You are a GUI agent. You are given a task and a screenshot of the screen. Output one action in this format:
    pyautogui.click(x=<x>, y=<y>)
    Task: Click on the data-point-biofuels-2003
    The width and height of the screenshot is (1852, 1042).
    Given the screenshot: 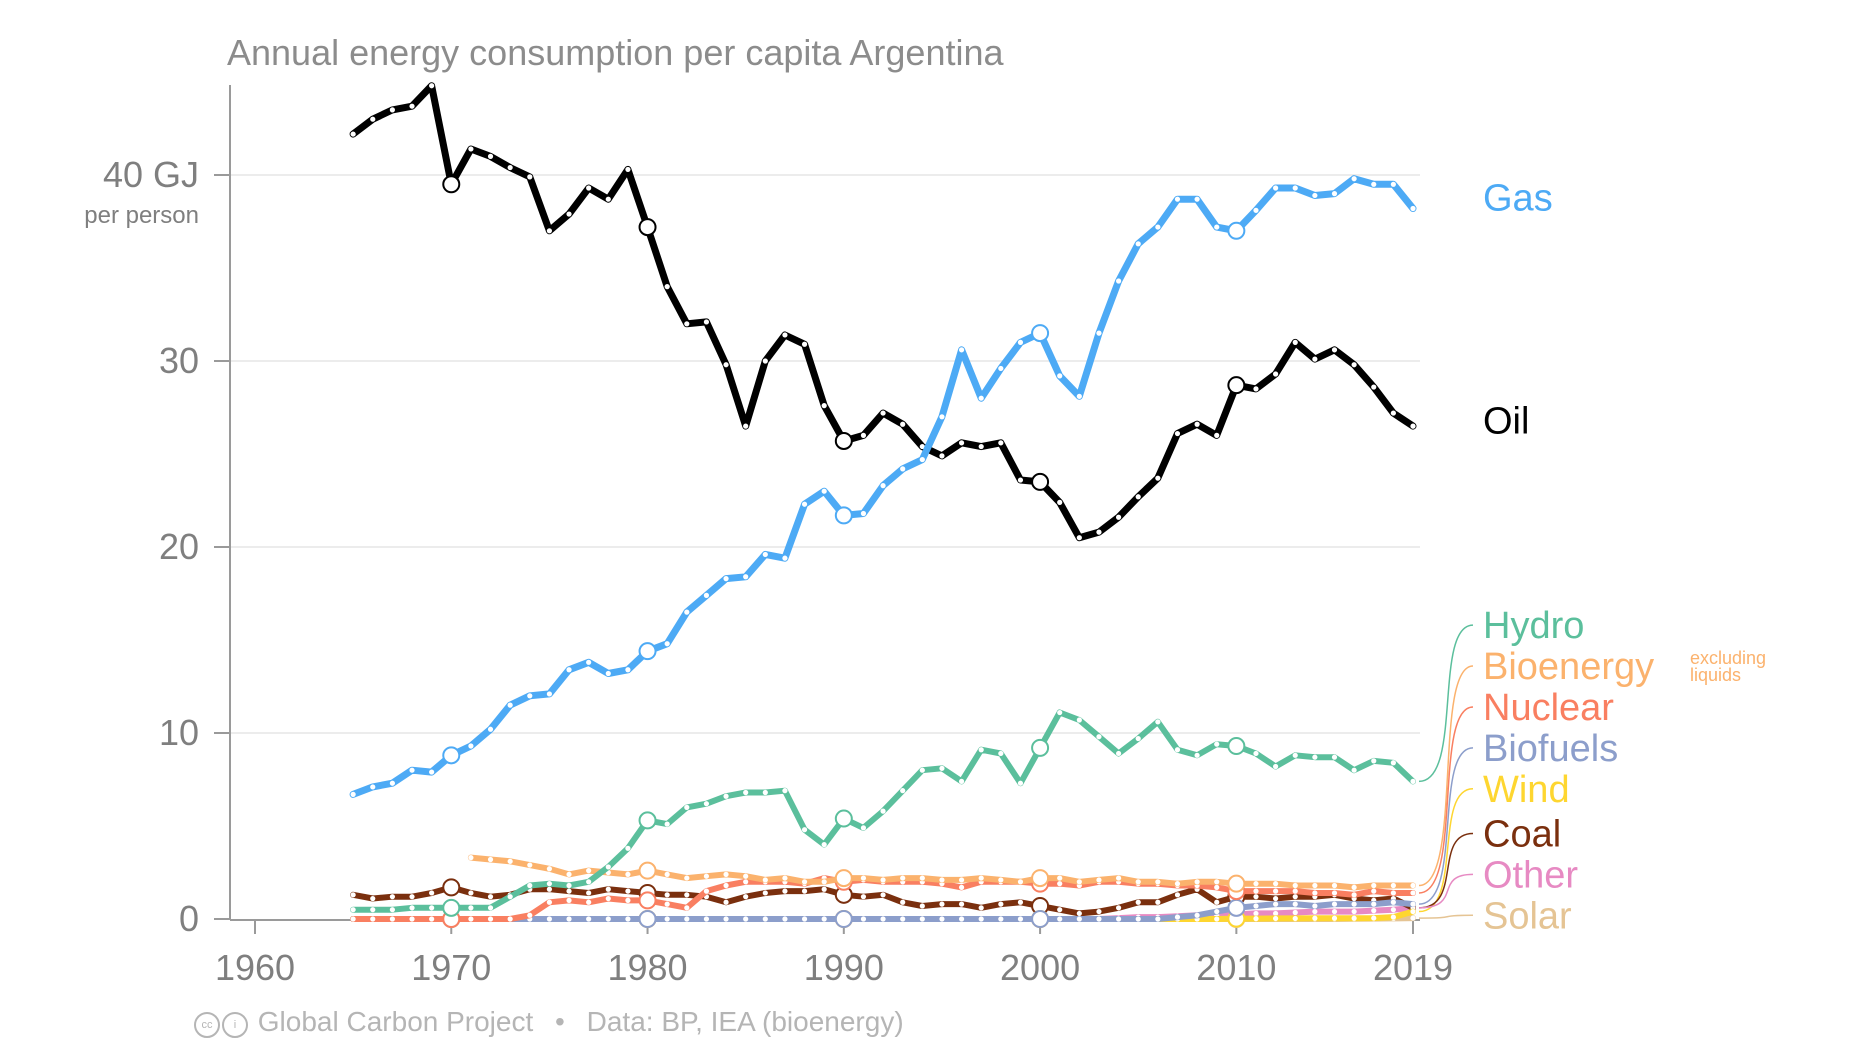 What is the action you would take?
    pyautogui.click(x=1099, y=919)
    